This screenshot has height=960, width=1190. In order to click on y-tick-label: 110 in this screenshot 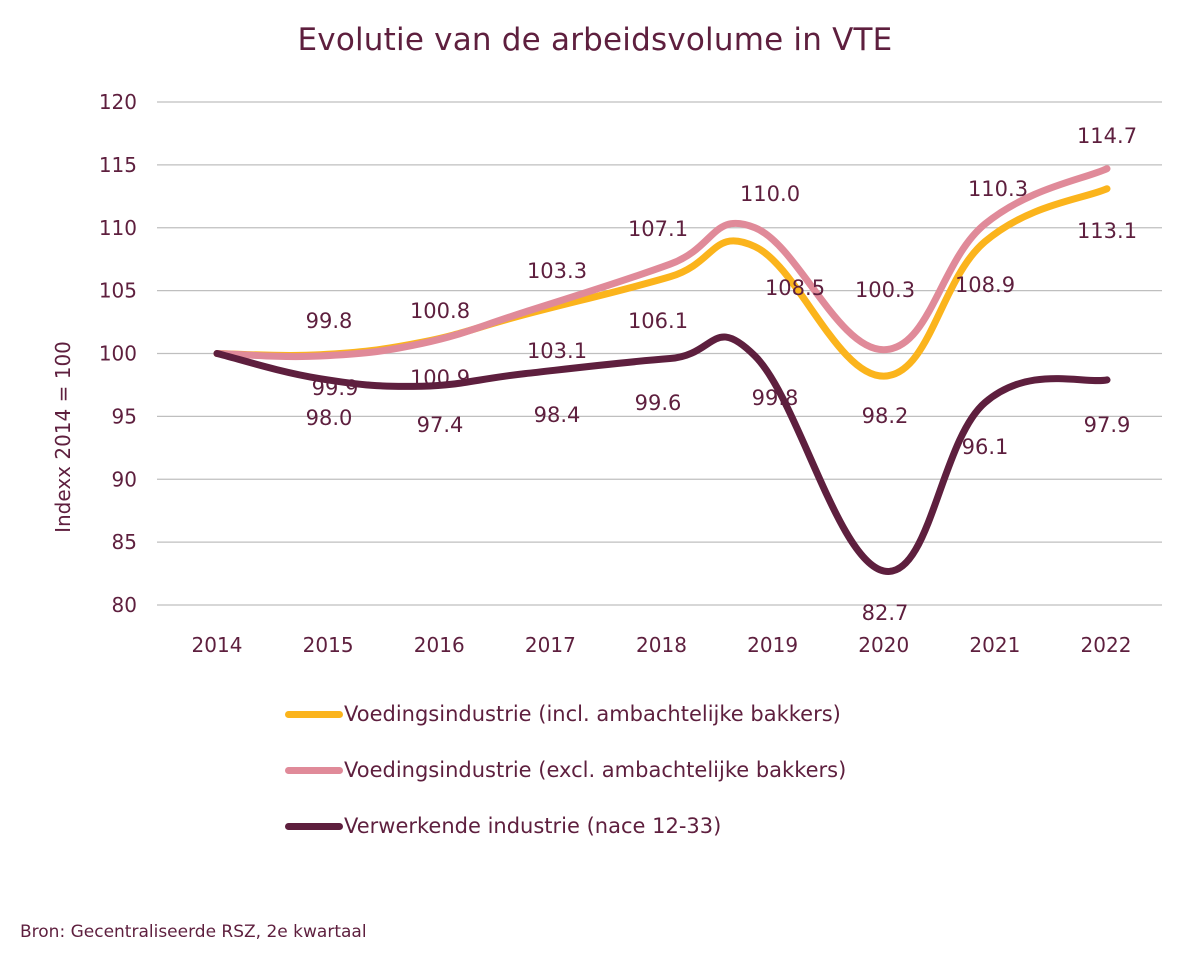, I will do `click(118, 228)`.